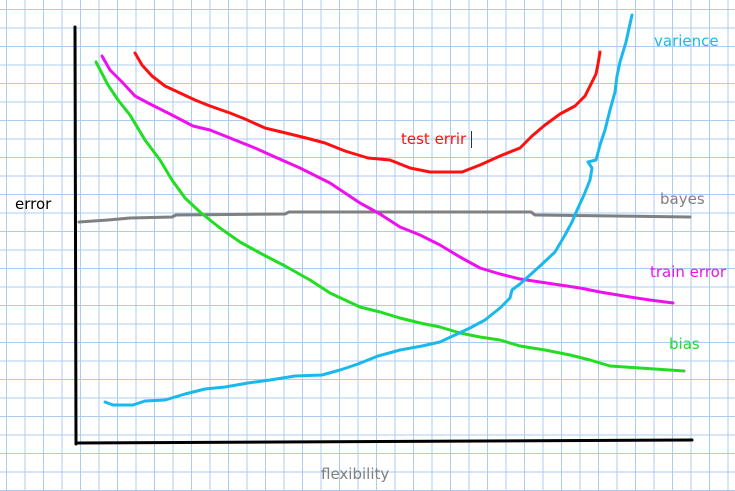 This screenshot has height=491, width=735. What do you see at coordinates (688, 272) in the screenshot?
I see `train-error-label: train error` at bounding box center [688, 272].